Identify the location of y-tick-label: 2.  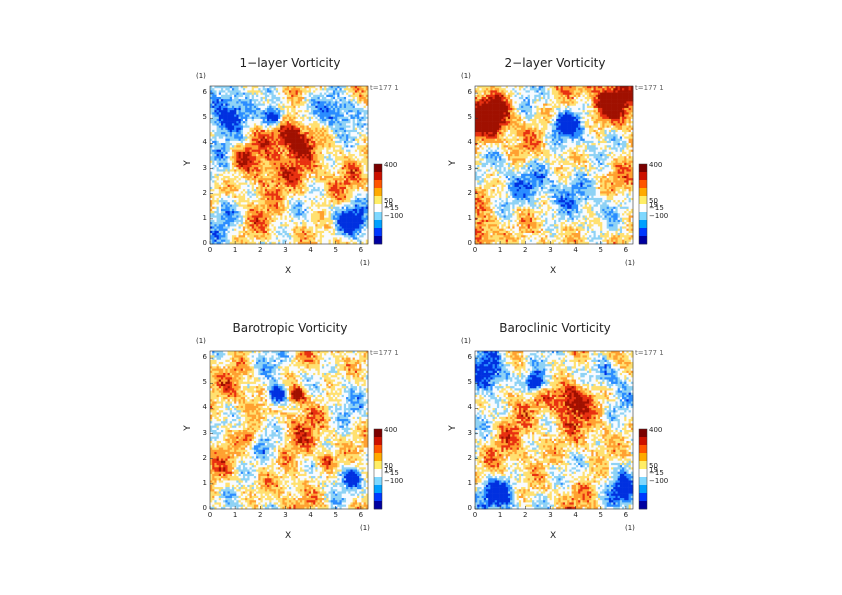
(203, 193).